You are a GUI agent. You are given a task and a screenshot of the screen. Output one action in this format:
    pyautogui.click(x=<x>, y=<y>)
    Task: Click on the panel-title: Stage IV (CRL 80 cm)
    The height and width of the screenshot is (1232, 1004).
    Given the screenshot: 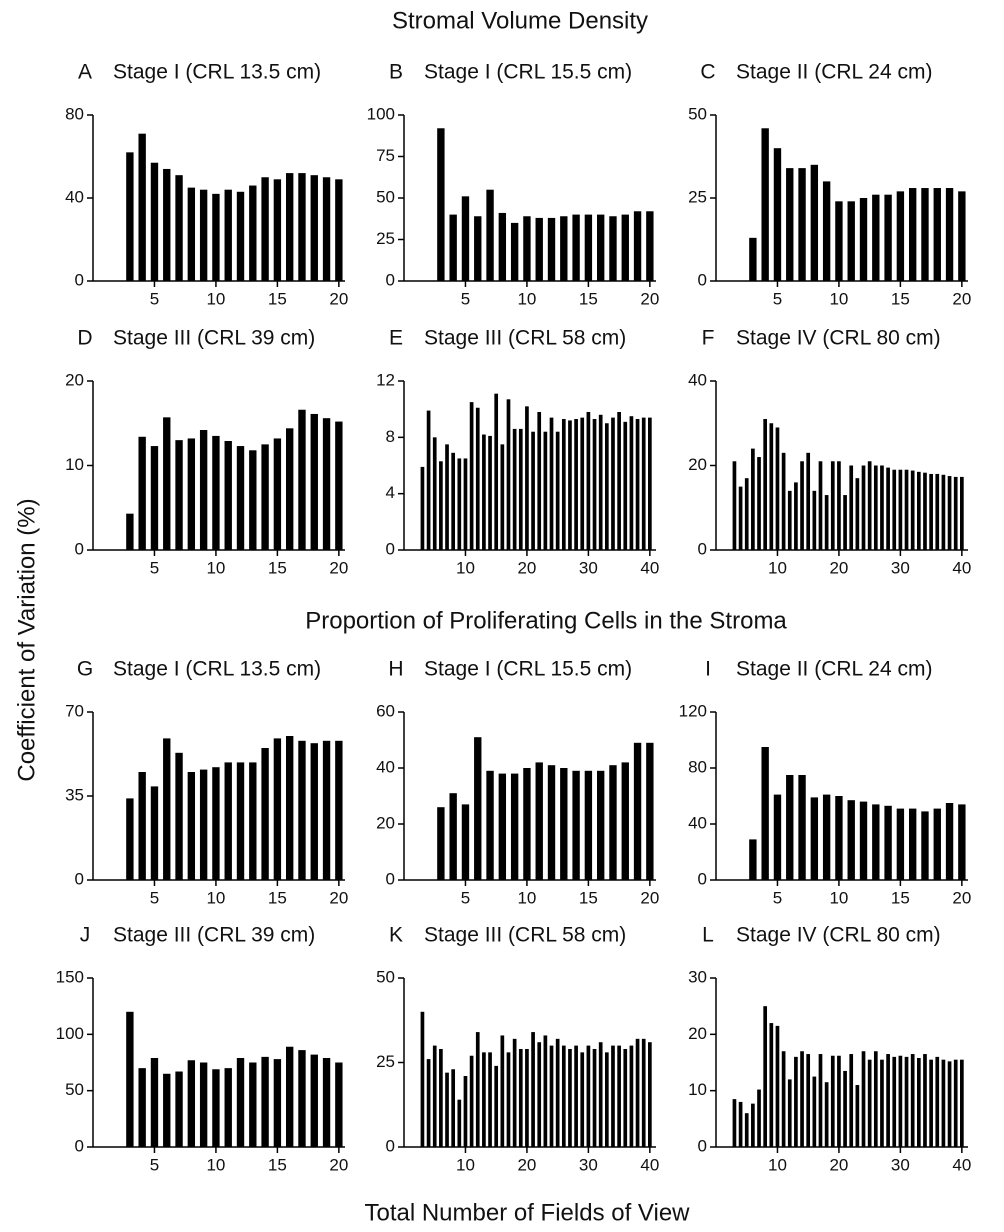 What is the action you would take?
    pyautogui.click(x=838, y=338)
    